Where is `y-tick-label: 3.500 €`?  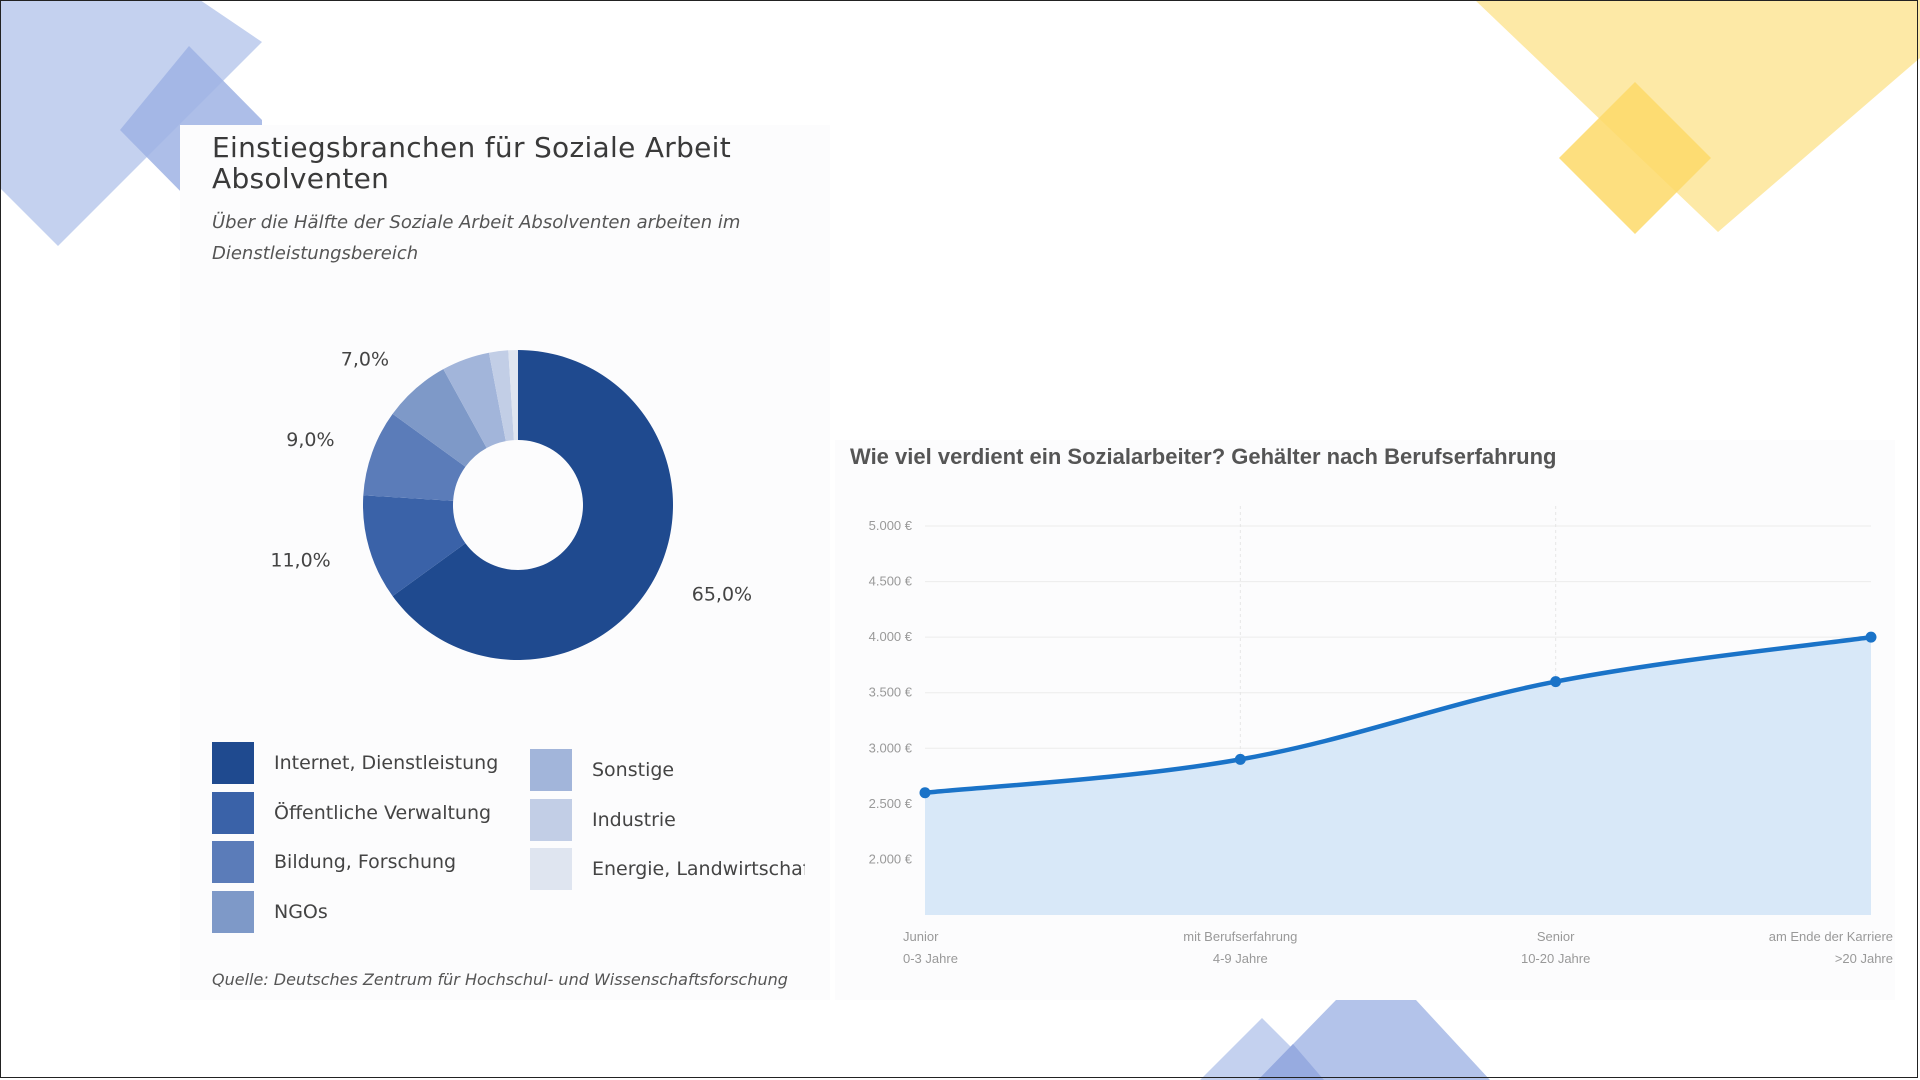 y-tick-label: 3.500 € is located at coordinates (891, 692).